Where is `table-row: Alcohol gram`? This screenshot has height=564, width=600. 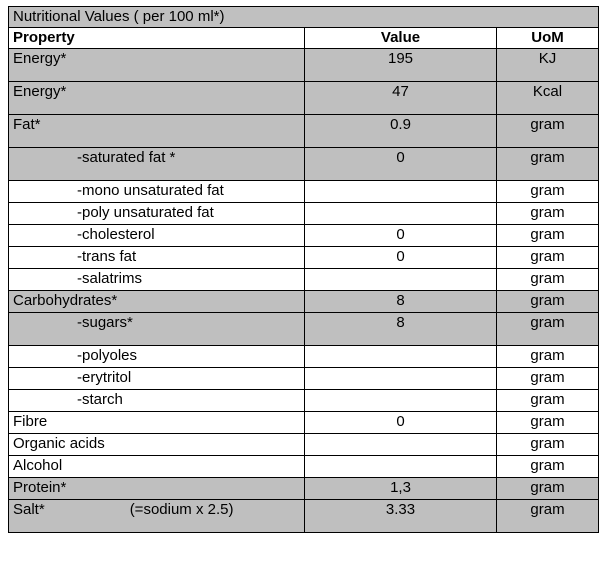
table-row: Alcohol gram is located at coordinates (304, 466).